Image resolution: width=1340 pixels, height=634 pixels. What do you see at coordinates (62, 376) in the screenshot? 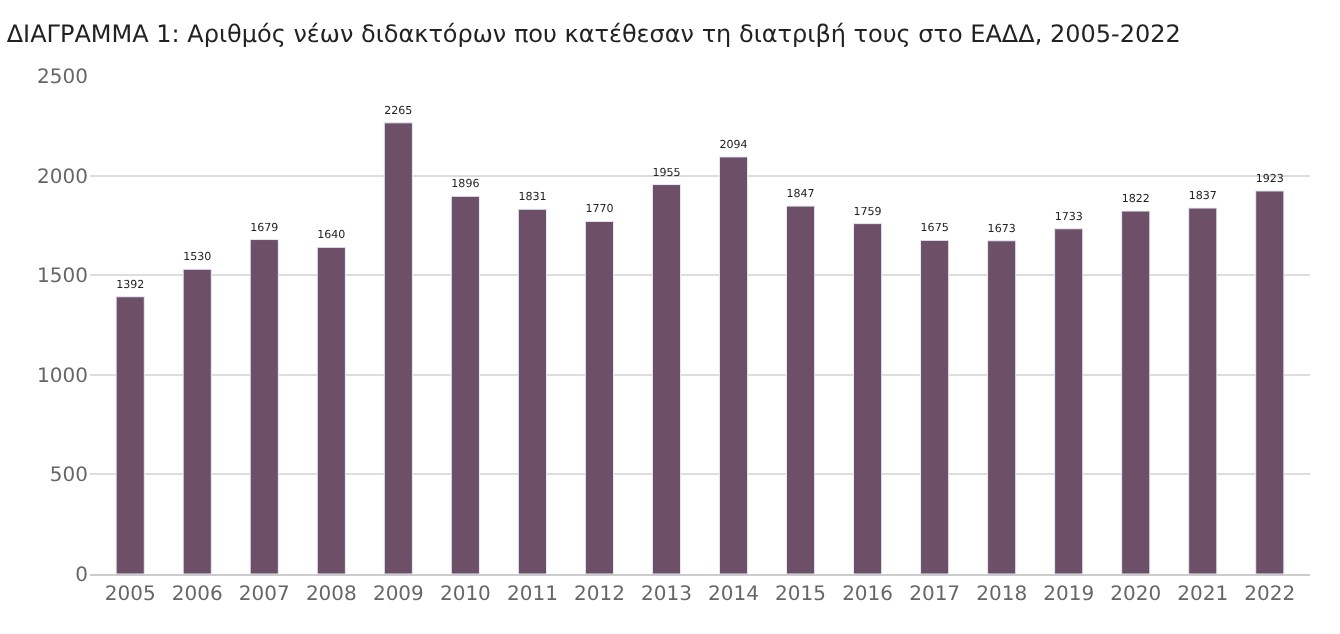
I see `y-tick-label: 1000` at bounding box center [62, 376].